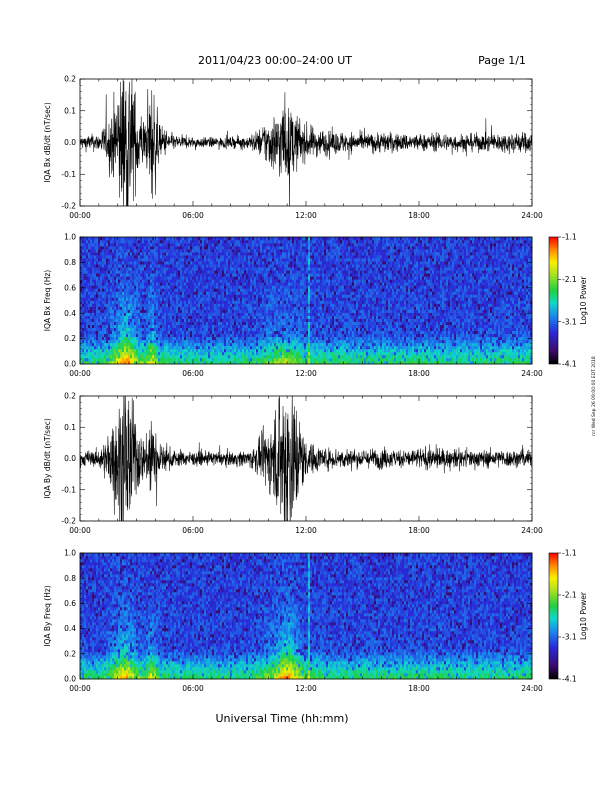 This screenshot has height=792, width=612. What do you see at coordinates (282, 718) in the screenshot?
I see `x-axis-label: Universal Time (hh:mm)` at bounding box center [282, 718].